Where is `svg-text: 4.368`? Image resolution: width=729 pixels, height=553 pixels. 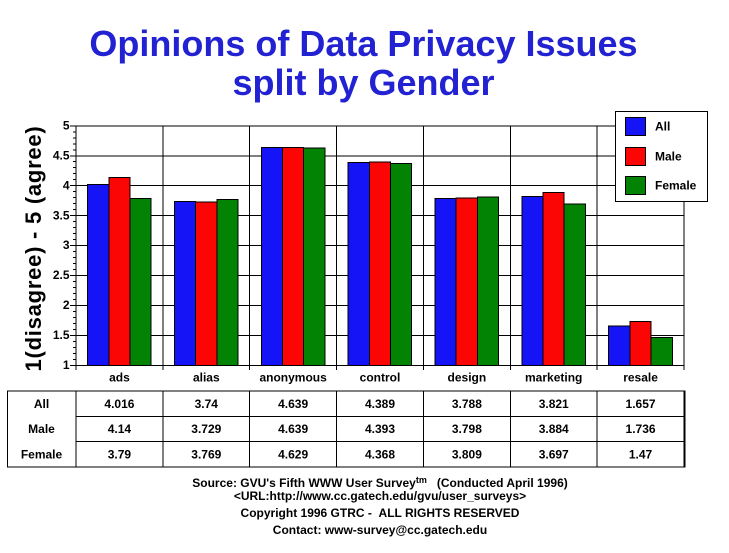
svg-text: 4.368 is located at coordinates (380, 455).